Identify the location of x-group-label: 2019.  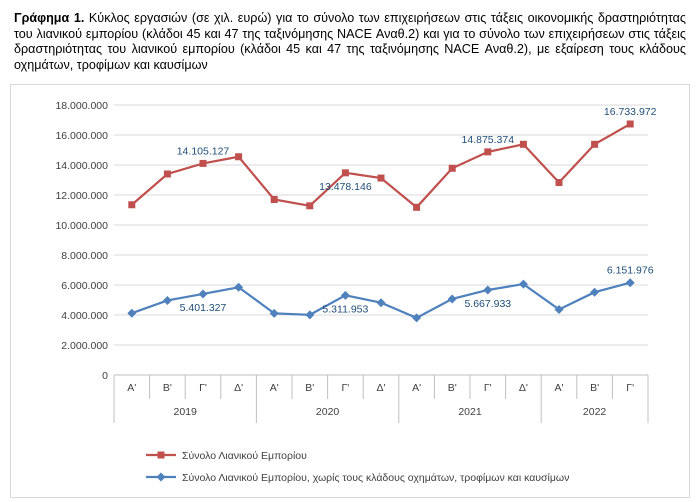
(186, 412).